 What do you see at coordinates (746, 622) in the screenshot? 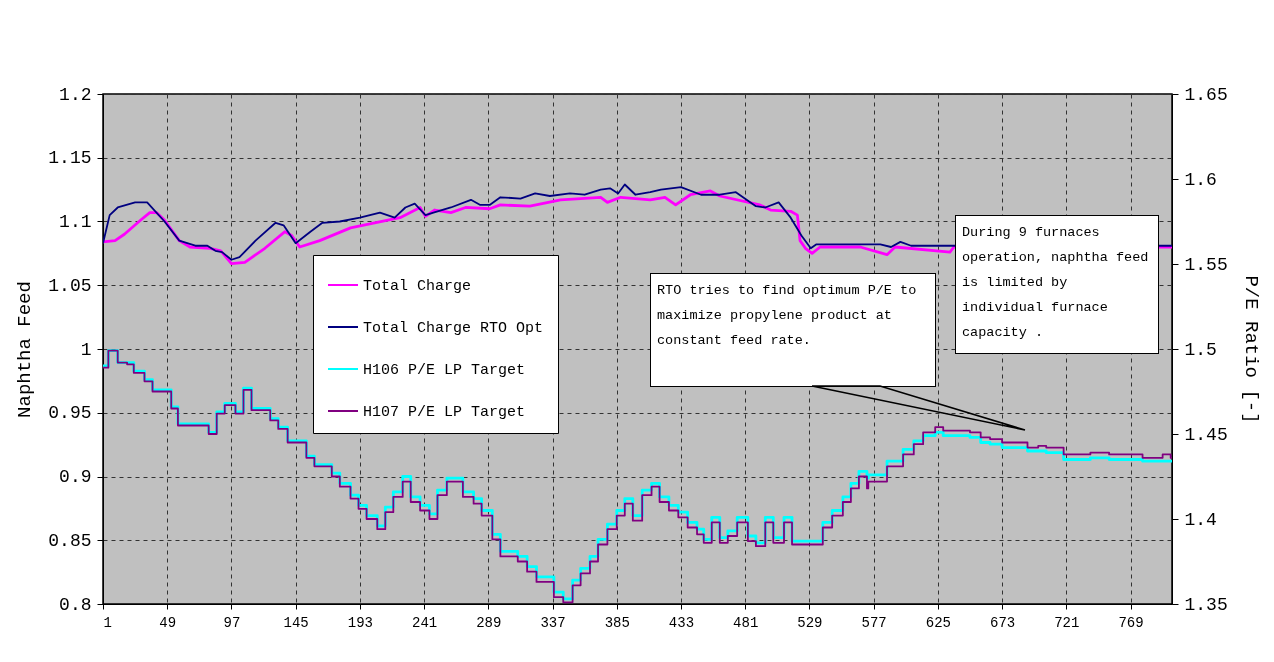
I see `x-tick-label: 481` at bounding box center [746, 622].